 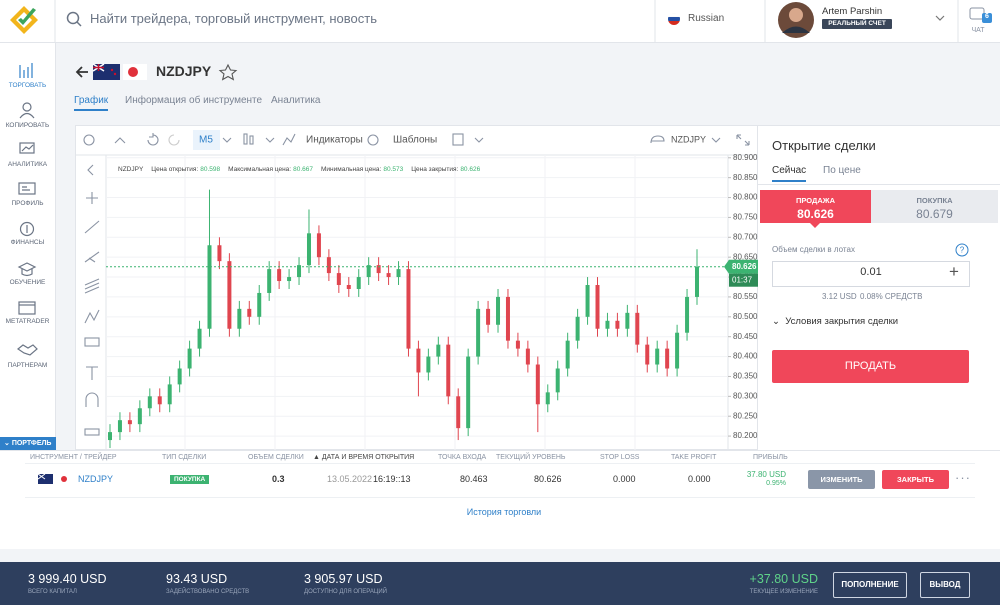 What do you see at coordinates (879, 288) in the screenshot?
I see `trade-panel` at bounding box center [879, 288].